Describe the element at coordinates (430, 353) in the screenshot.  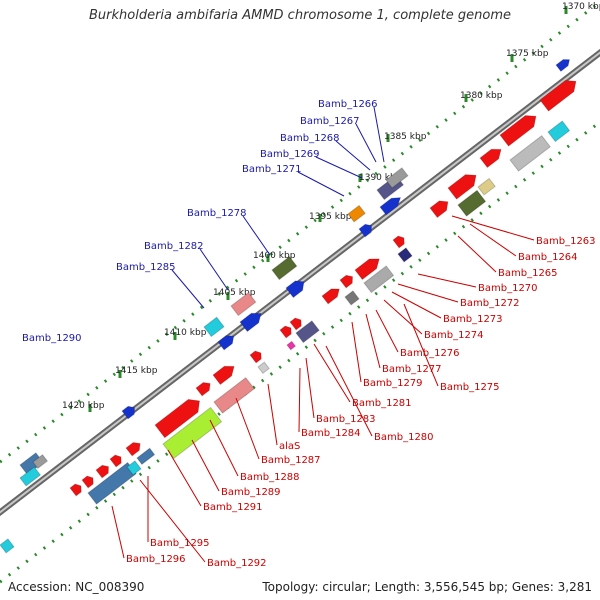
I see `inner-gene-label: Bamb_1276` at that location.